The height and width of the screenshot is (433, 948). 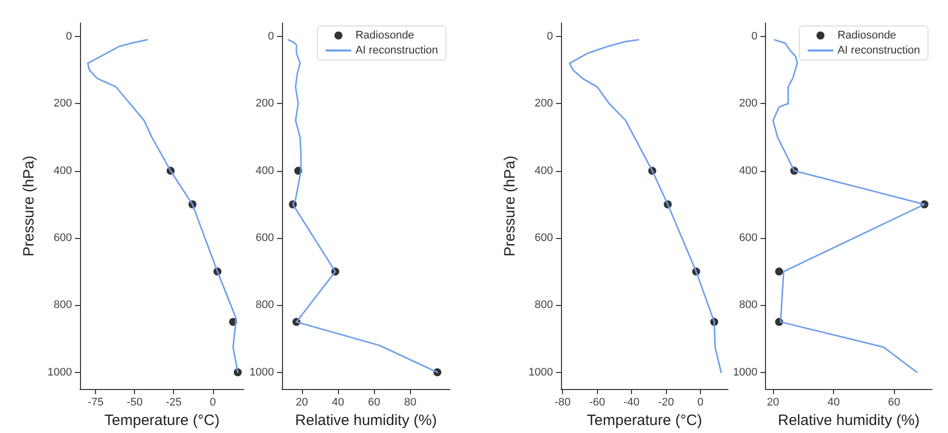 I want to click on x-tick-label: -25, so click(x=174, y=402).